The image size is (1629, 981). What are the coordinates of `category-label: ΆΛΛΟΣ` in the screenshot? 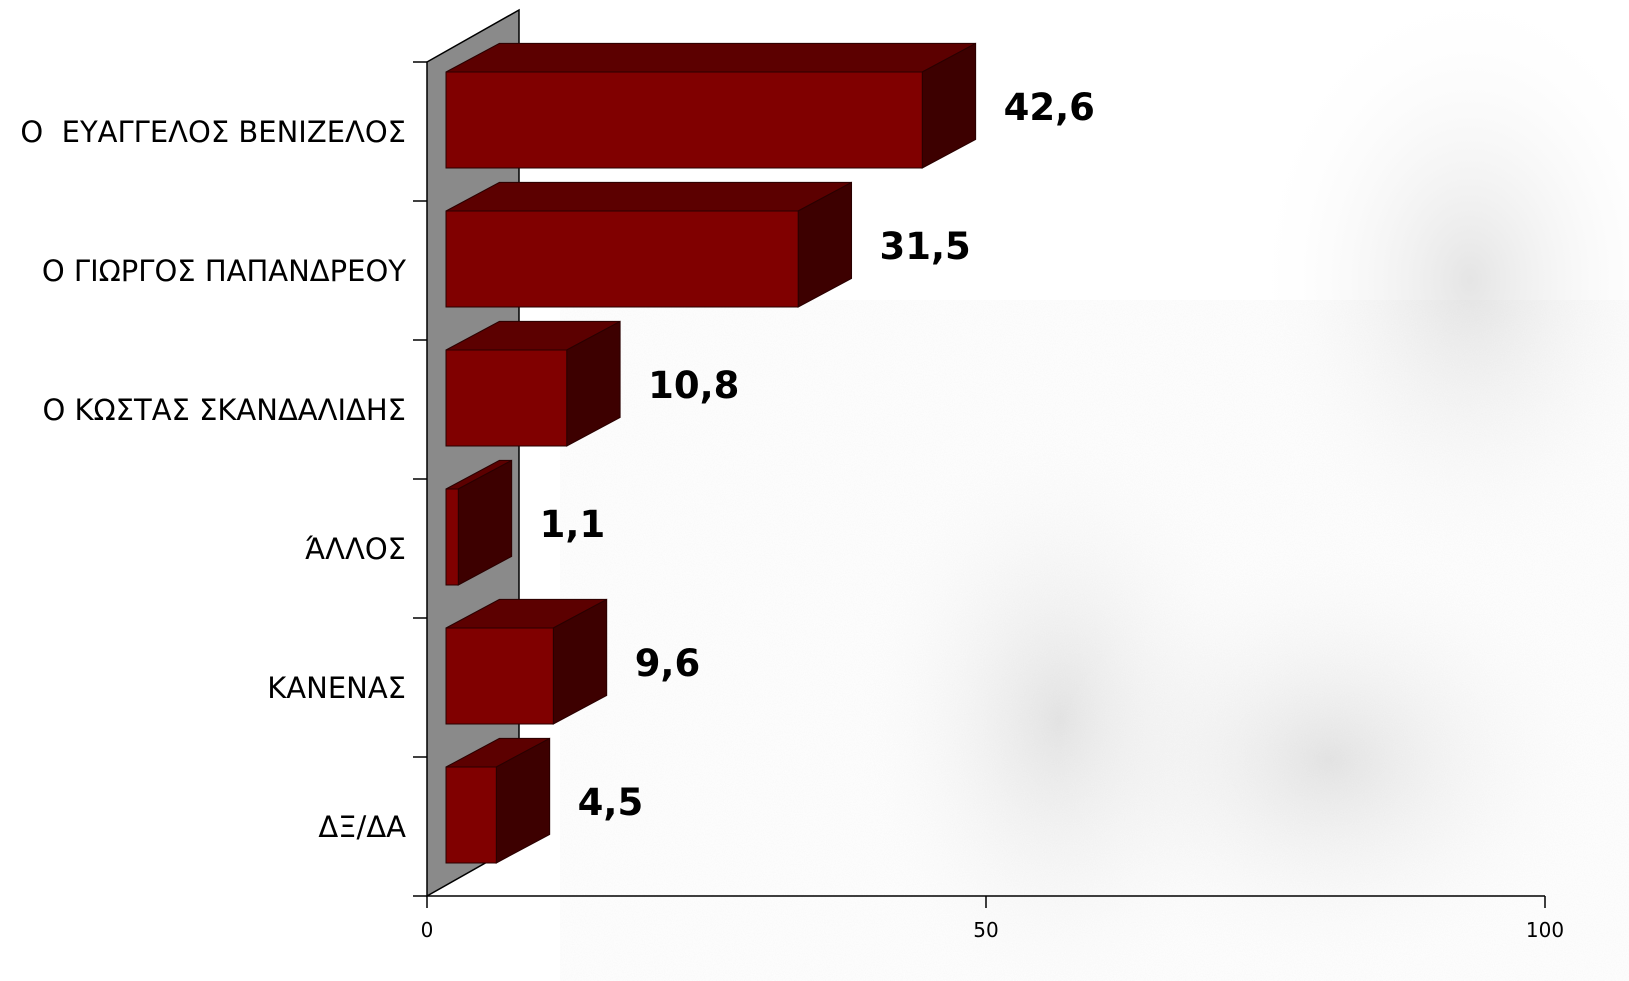 It's located at (355, 549).